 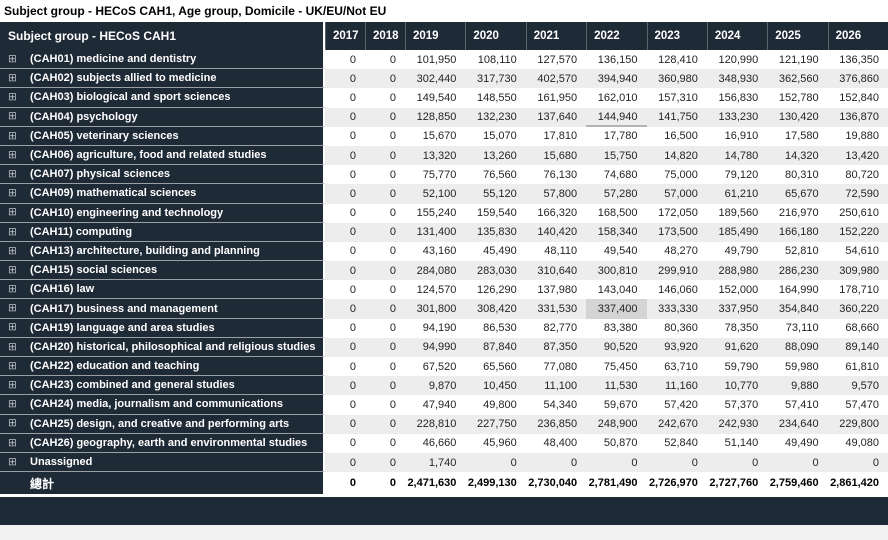 I want to click on matrix-cell: 376,860, so click(x=859, y=78).